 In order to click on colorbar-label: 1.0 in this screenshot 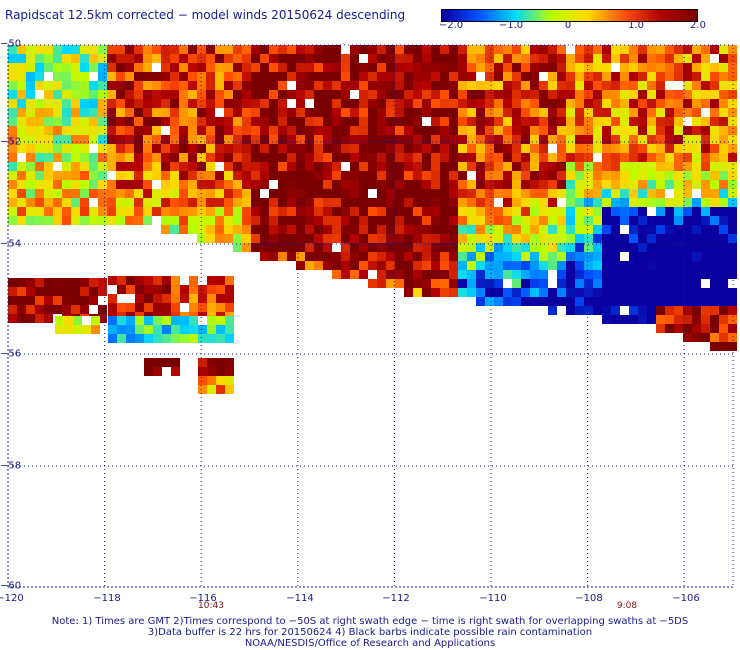, I will do `click(636, 25)`.